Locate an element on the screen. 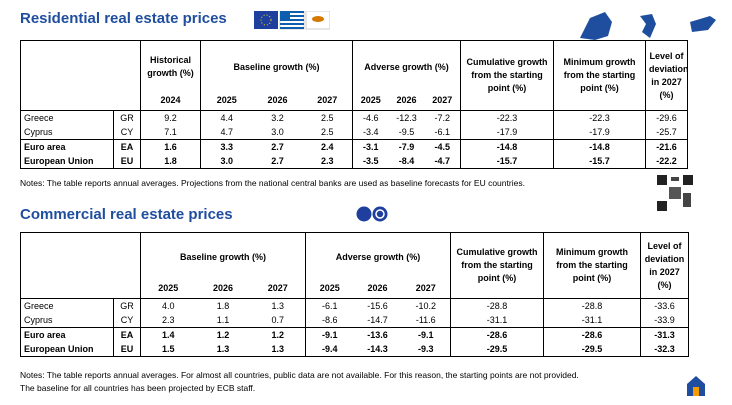 This screenshot has height=405, width=732. header-row: 2025 2026 2027 2025 2026 2027 is located at coordinates (355, 290).